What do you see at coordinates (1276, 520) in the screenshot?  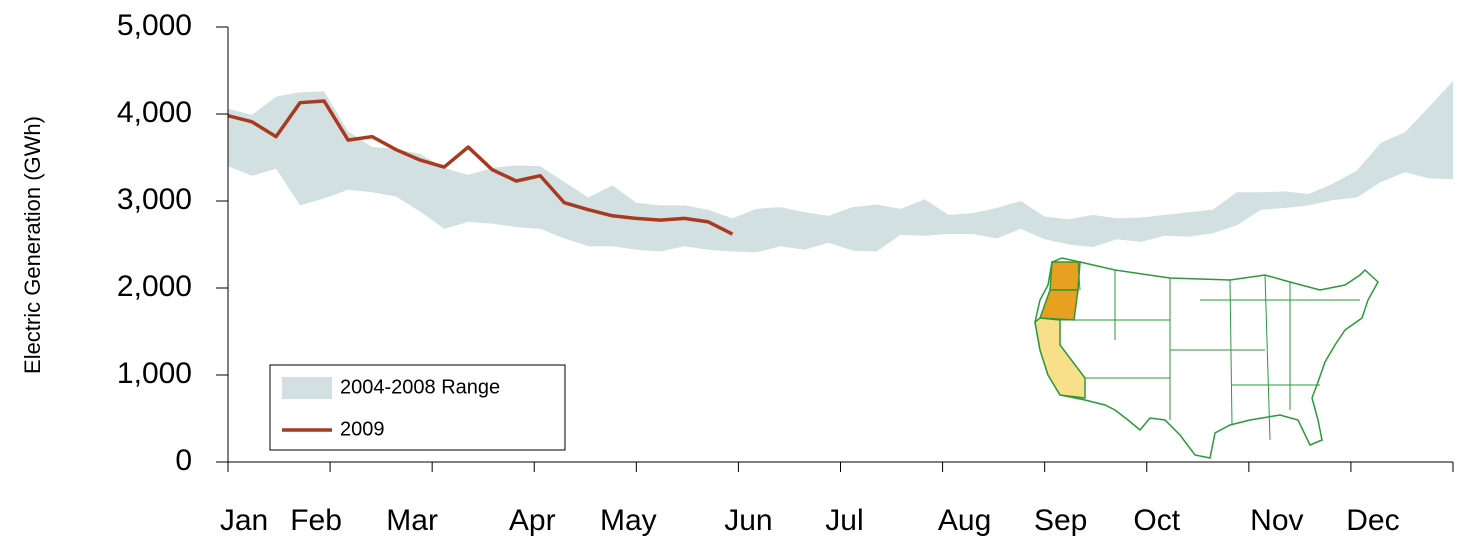 I see `x-tick-label: Nov` at bounding box center [1276, 520].